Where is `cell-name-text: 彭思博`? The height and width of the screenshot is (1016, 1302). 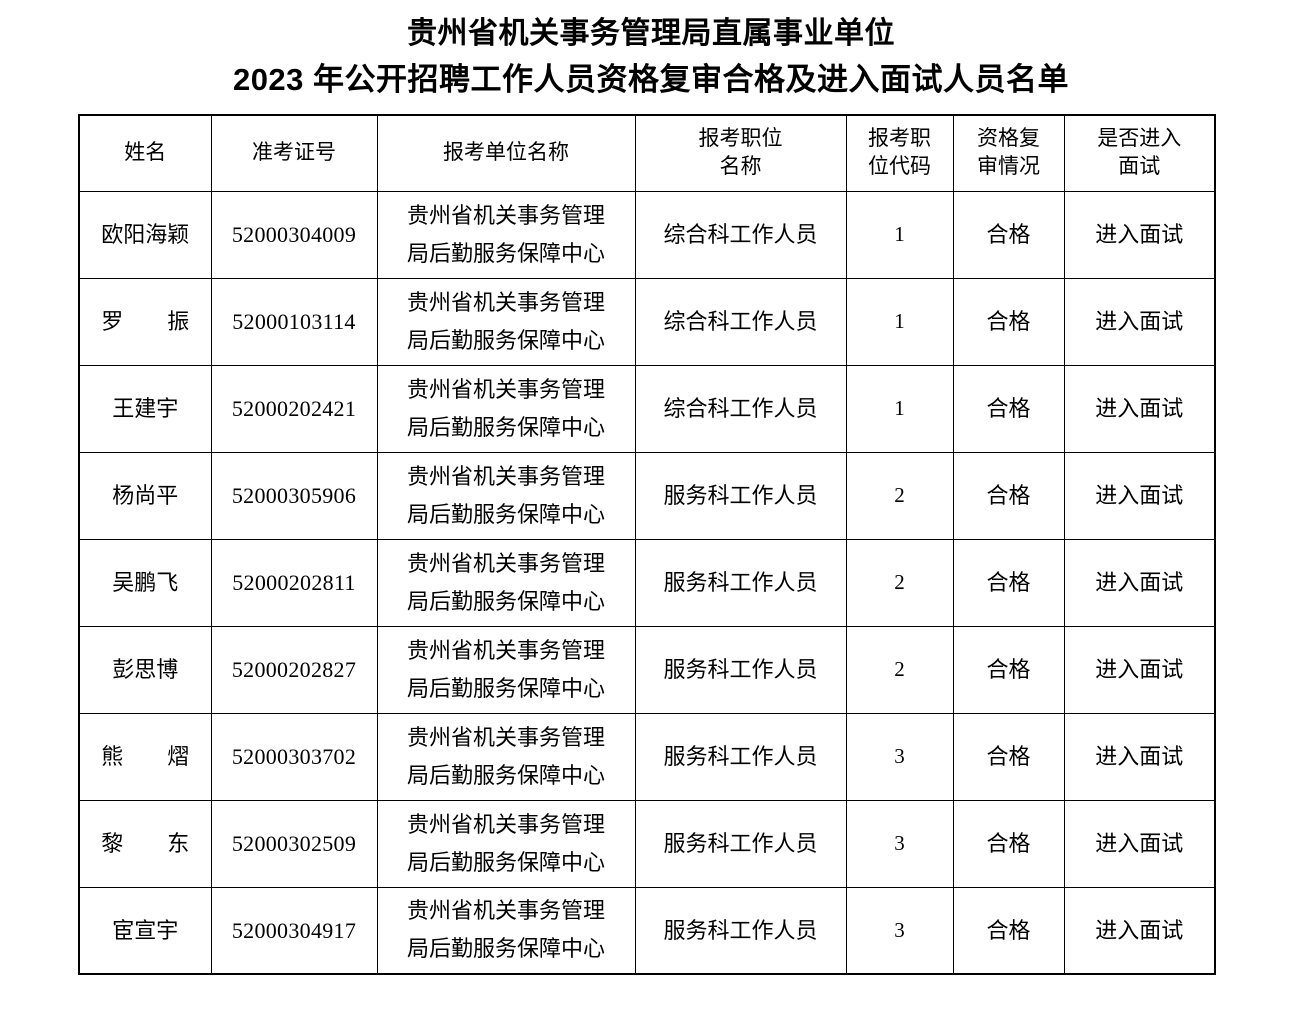
cell-name-text: 彭思博 is located at coordinates (145, 669).